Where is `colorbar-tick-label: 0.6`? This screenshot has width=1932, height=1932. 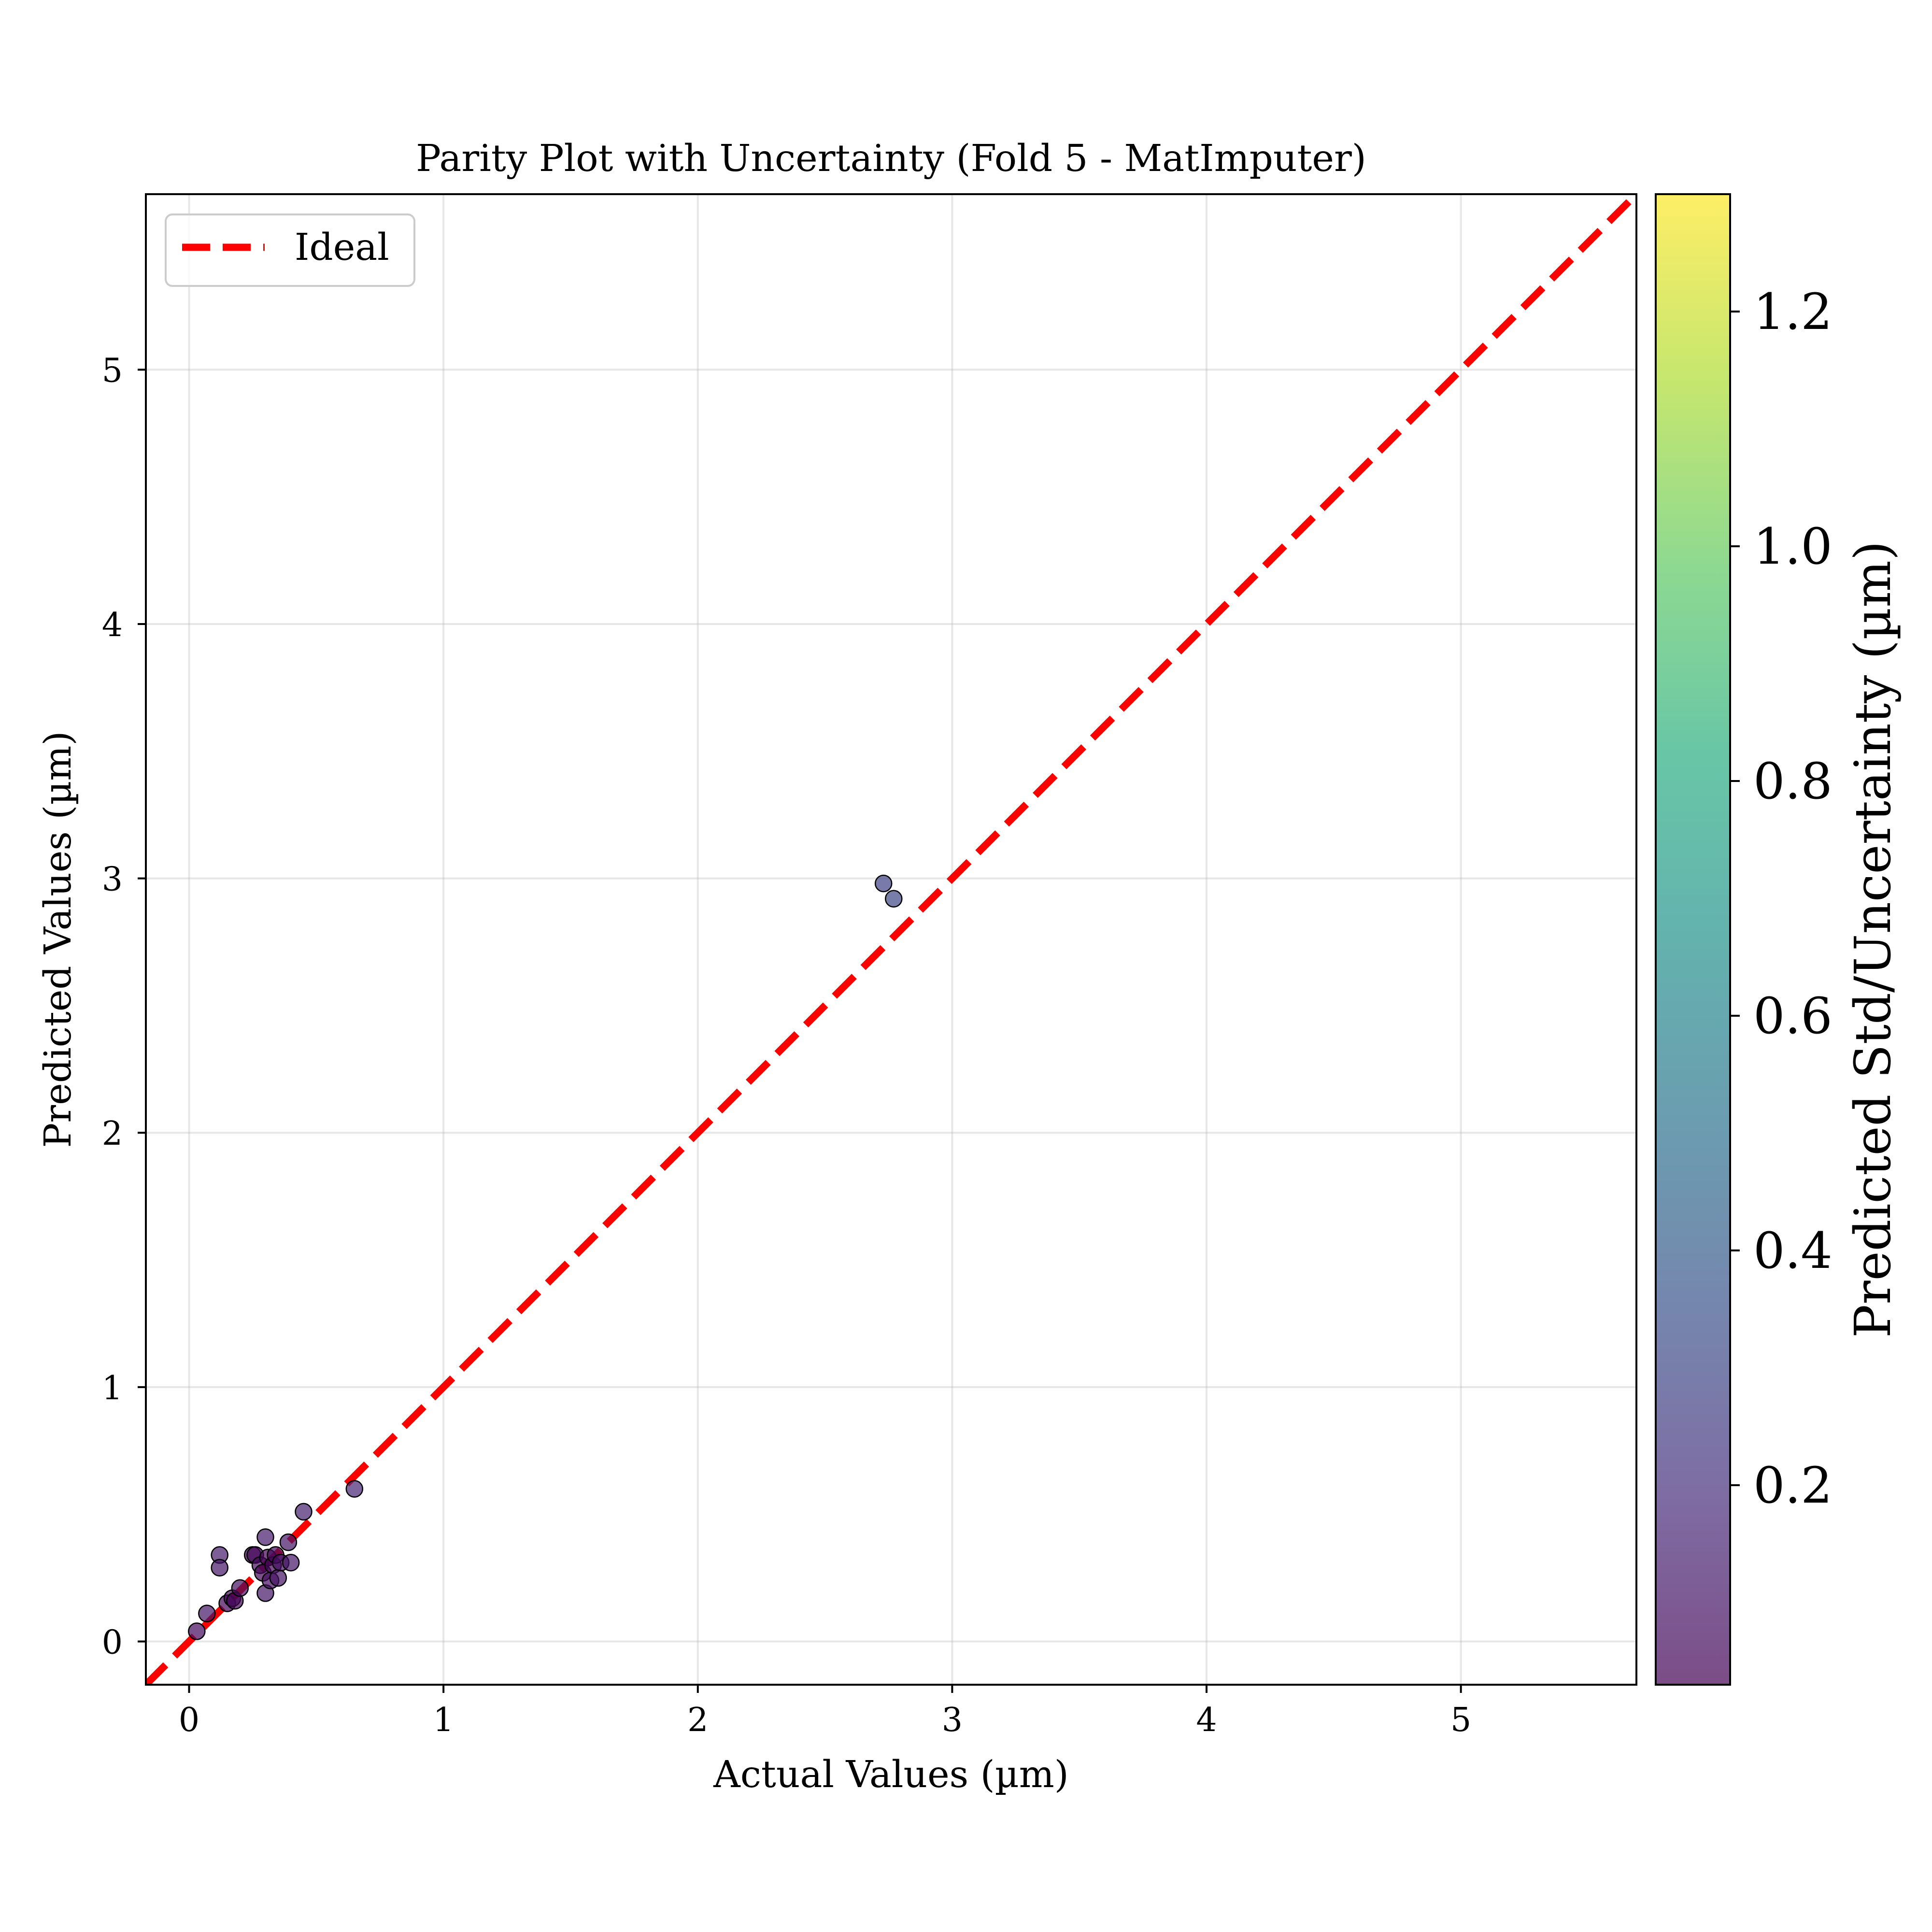
colorbar-tick-label: 0.6 is located at coordinates (1793, 1016).